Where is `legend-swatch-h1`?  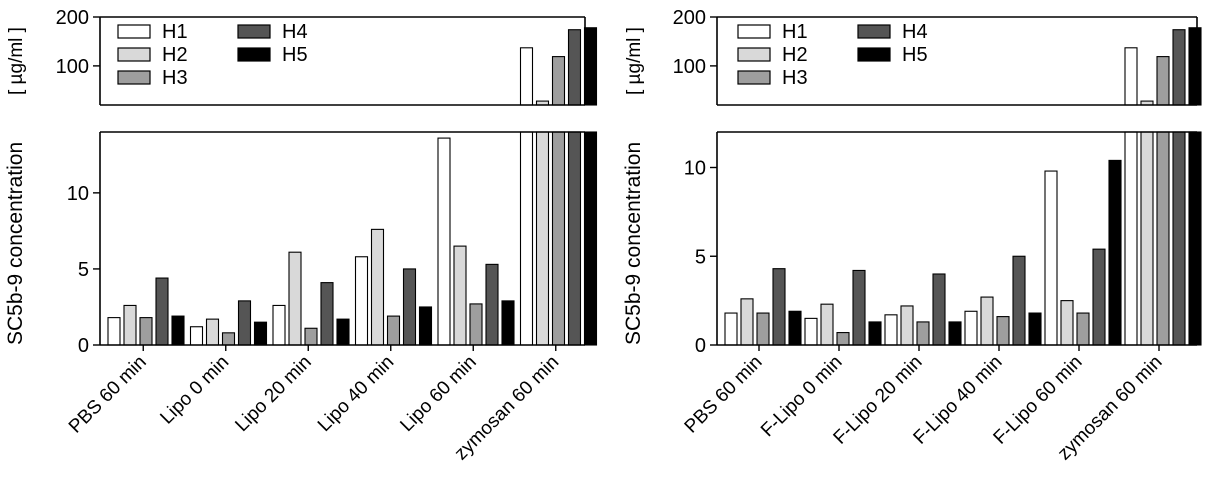 legend-swatch-h1 is located at coordinates (134, 31).